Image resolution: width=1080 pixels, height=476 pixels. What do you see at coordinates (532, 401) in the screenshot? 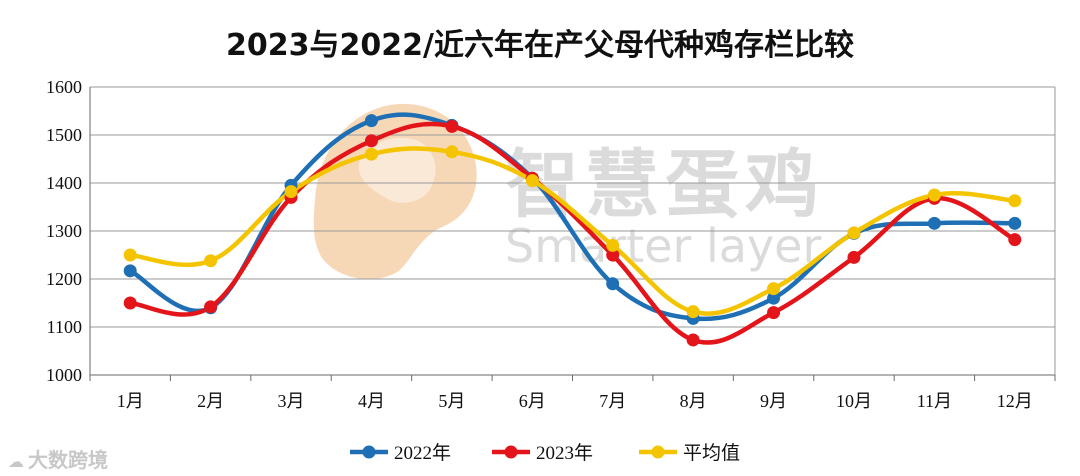
I see `x-tick-label: 6月` at bounding box center [532, 401].